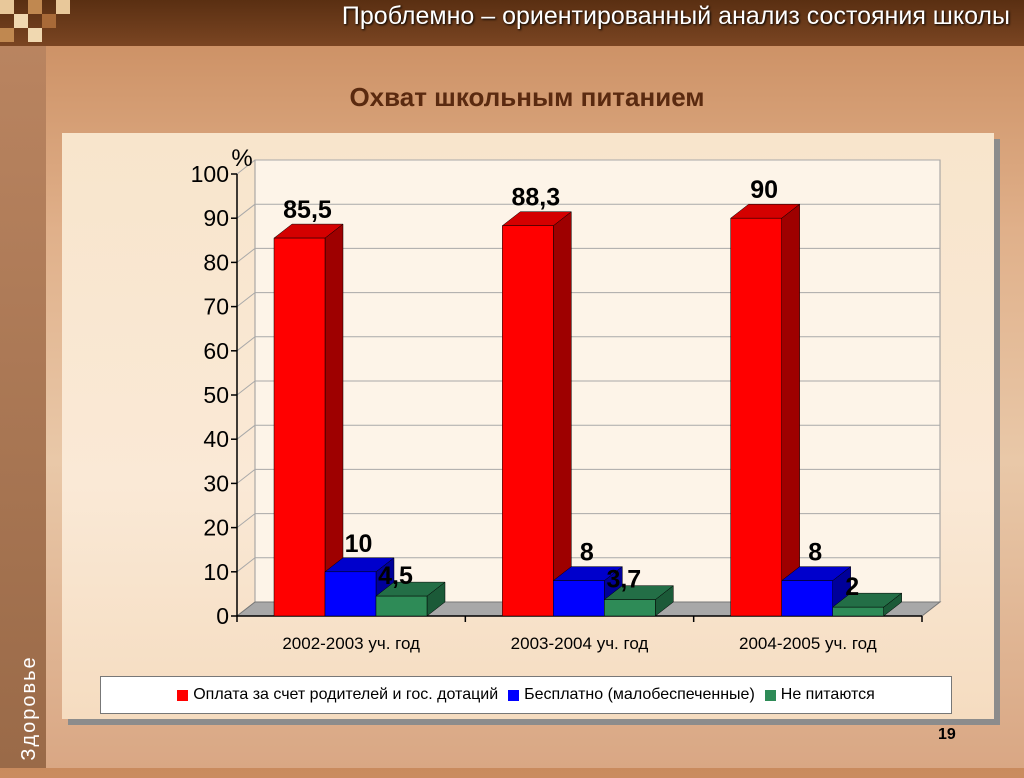 Image resolution: width=1024 pixels, height=778 pixels. What do you see at coordinates (216, 483) in the screenshot?
I see `y-tick-label: 30` at bounding box center [216, 483].